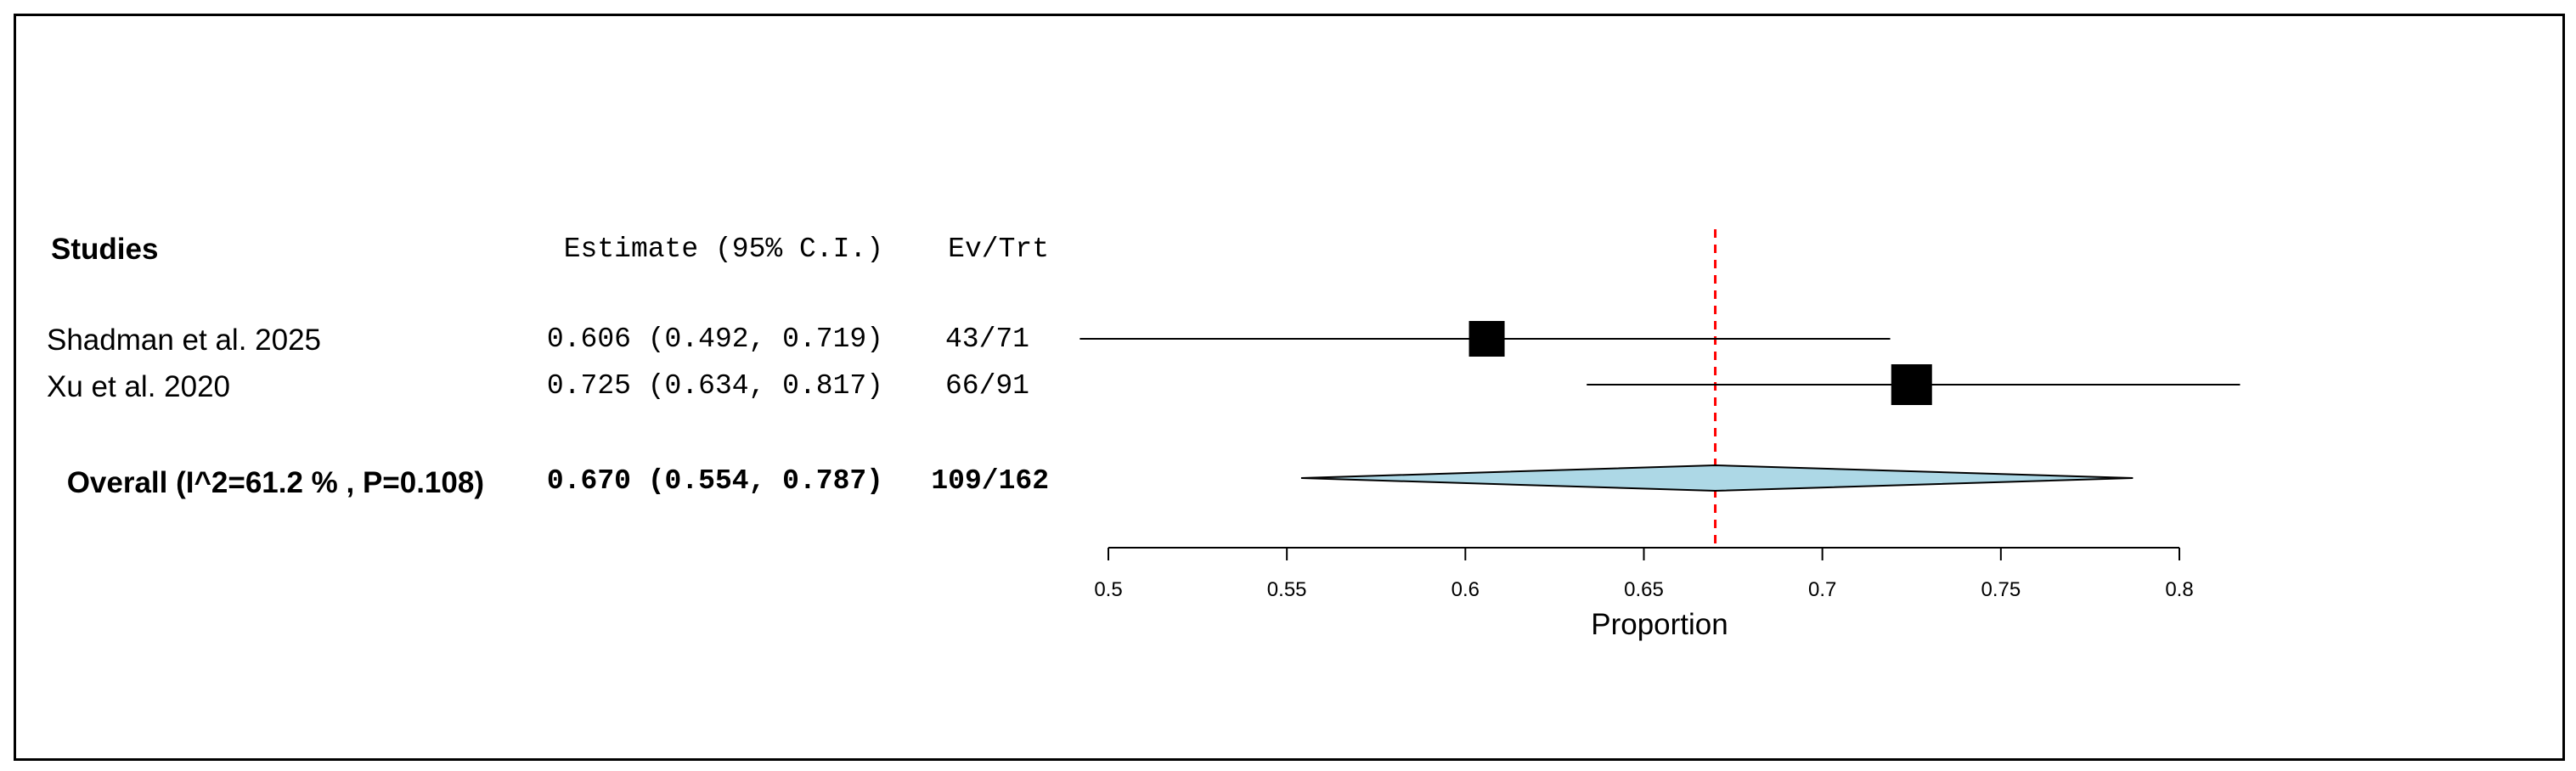  What do you see at coordinates (275, 483) in the screenshot?
I see `overall-name: Overall (I^2=61.2 % , P=0.108)` at bounding box center [275, 483].